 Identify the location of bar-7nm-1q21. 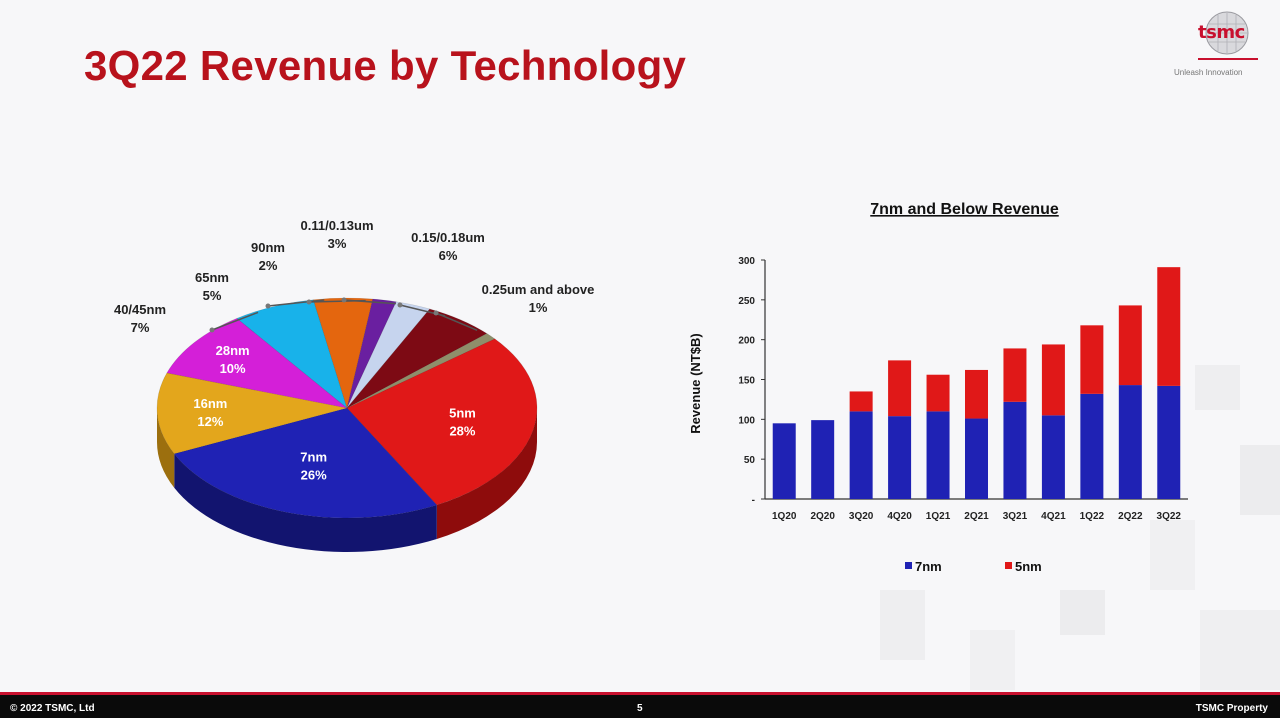
(938, 455).